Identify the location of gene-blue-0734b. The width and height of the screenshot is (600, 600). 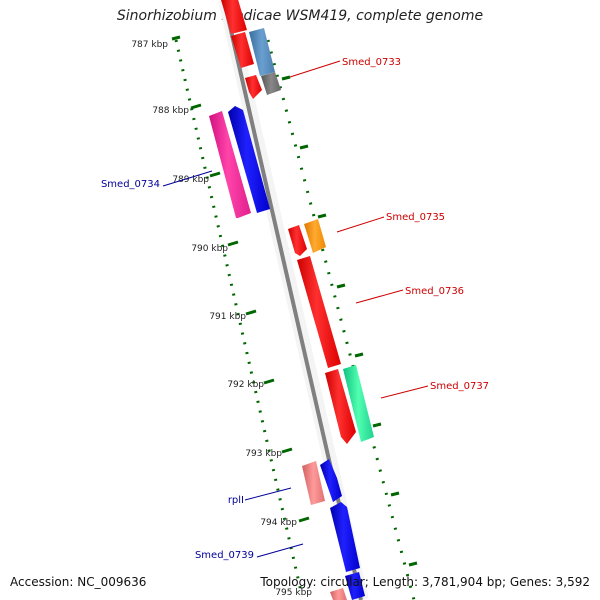
(249, 159).